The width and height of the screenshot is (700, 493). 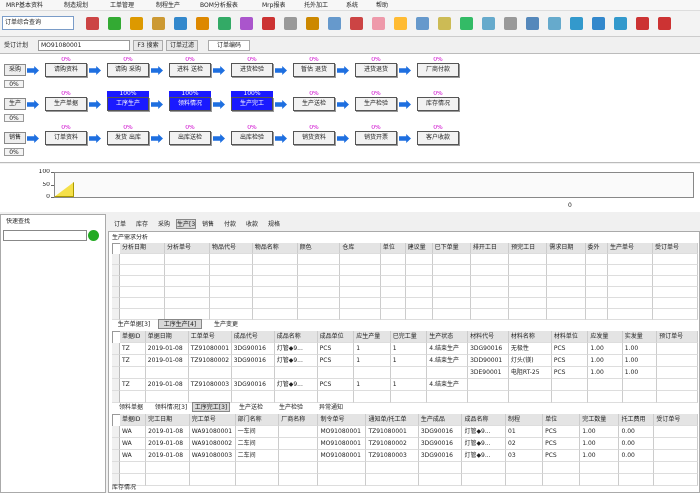 I want to click on quick-input, so click(x=45, y=235).